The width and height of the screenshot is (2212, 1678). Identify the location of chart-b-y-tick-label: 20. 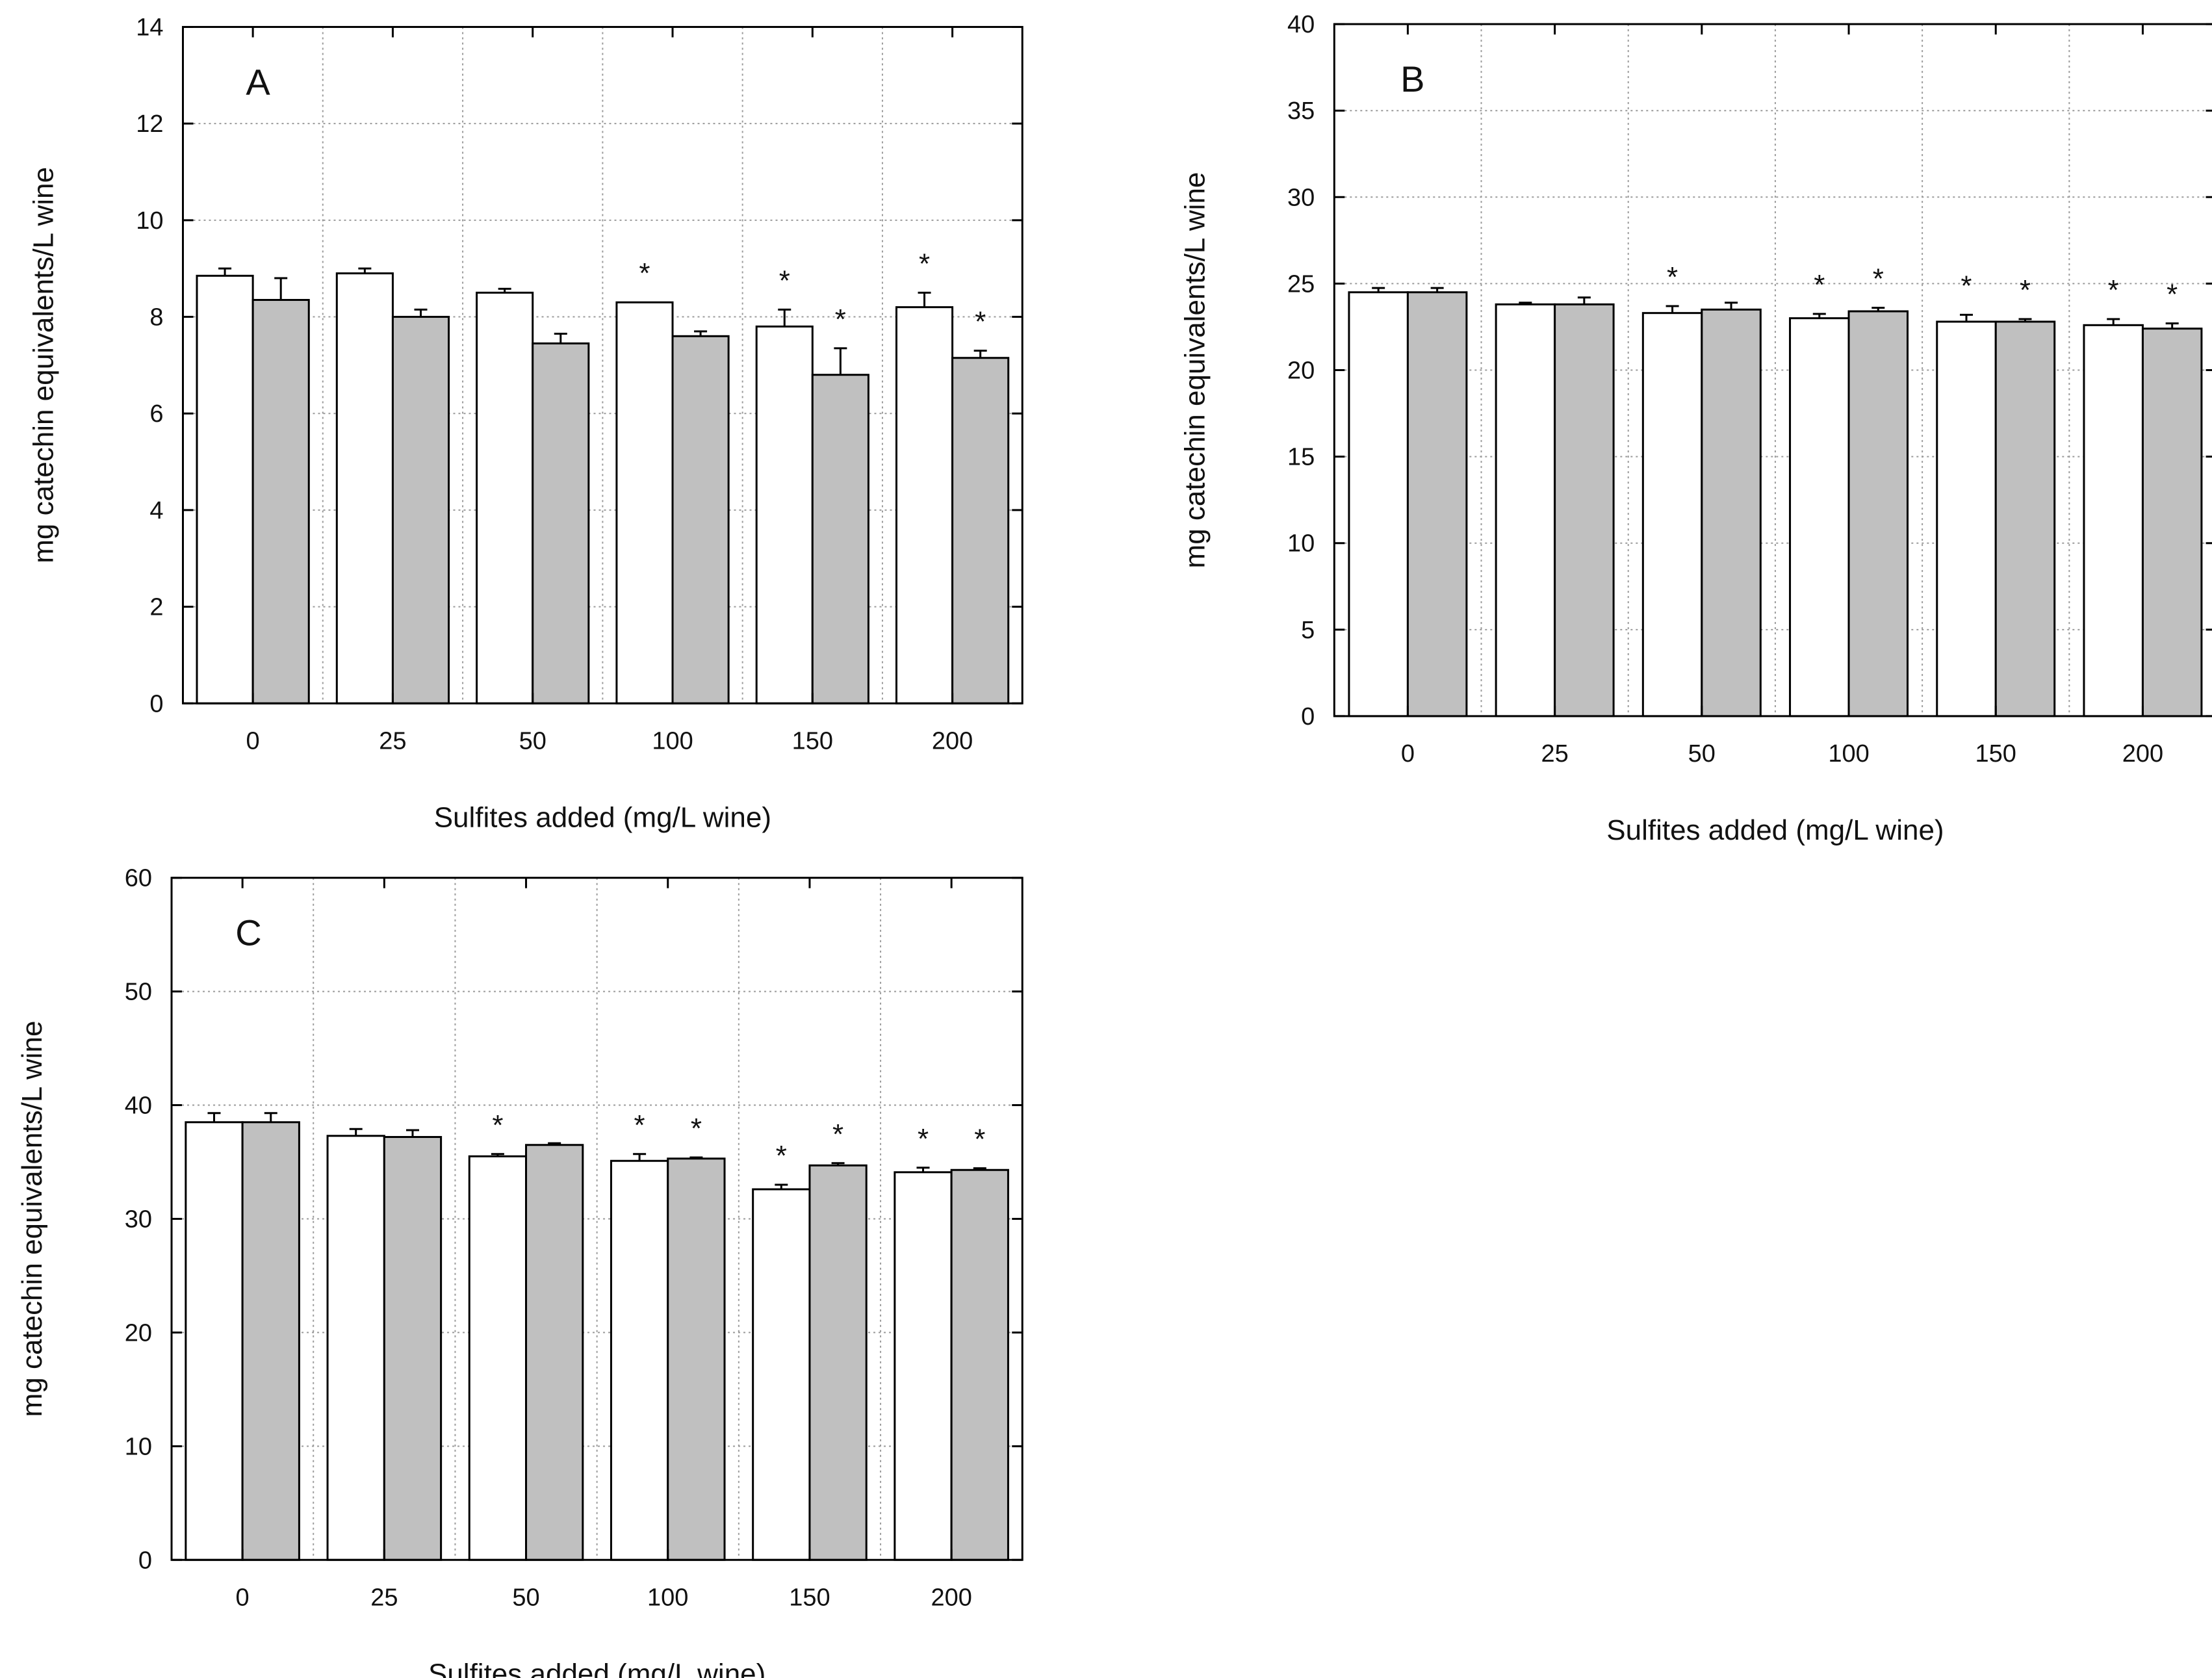
(1301, 371).